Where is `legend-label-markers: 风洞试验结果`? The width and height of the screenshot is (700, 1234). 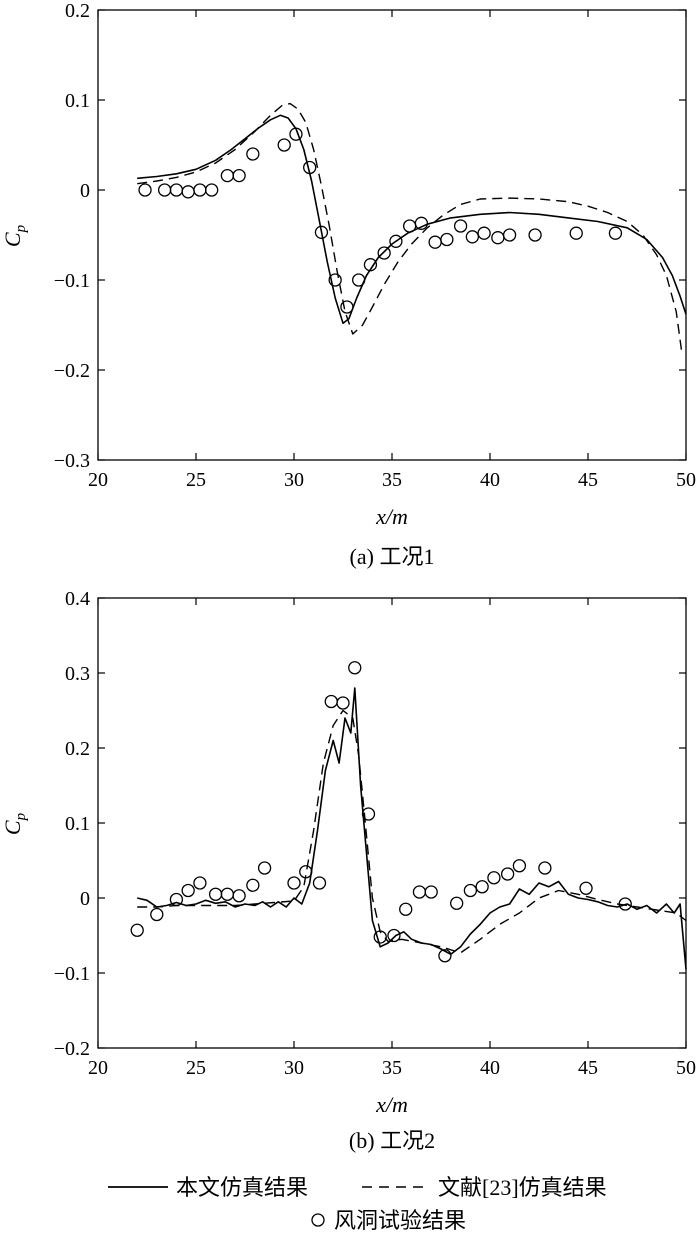
legend-label-markers: 风洞试验结果 is located at coordinates (400, 1220).